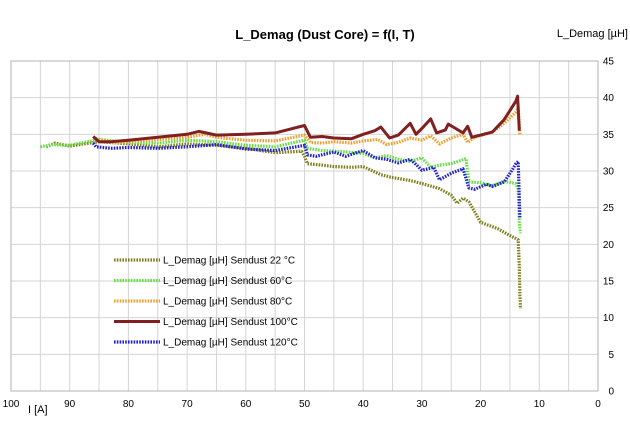 The width and height of the screenshot is (630, 440). Describe the element at coordinates (188, 404) in the screenshot. I see `x-tick-label: 70` at that location.